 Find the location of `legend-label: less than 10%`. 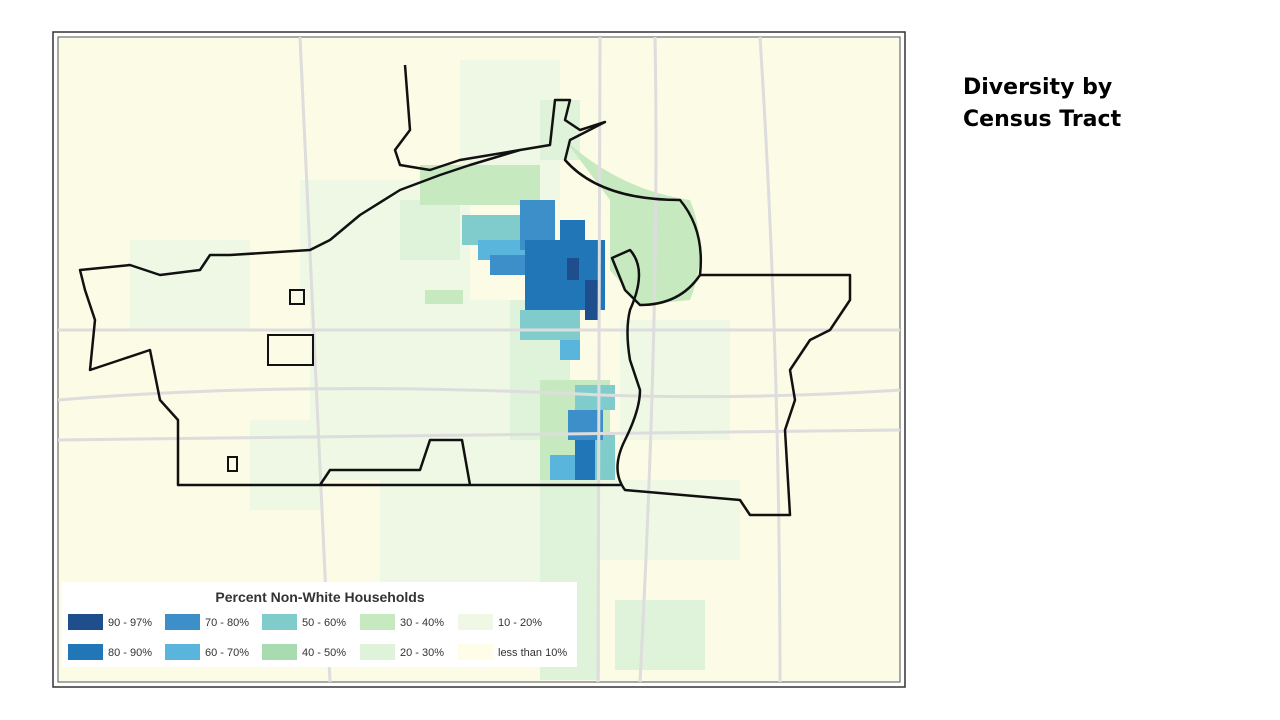

legend-label: less than 10% is located at coordinates (532, 653).